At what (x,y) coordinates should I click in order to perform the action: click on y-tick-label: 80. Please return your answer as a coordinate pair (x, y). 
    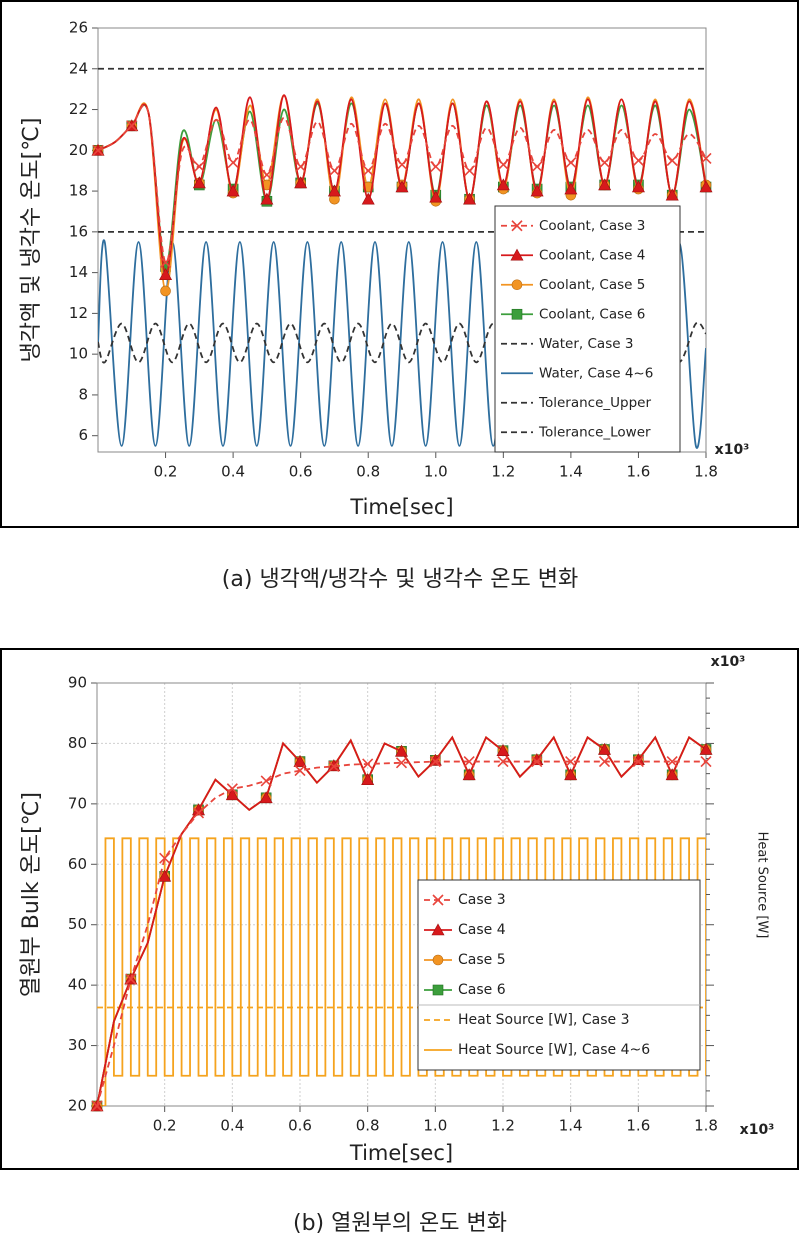
    Looking at the image, I should click on (77, 743).